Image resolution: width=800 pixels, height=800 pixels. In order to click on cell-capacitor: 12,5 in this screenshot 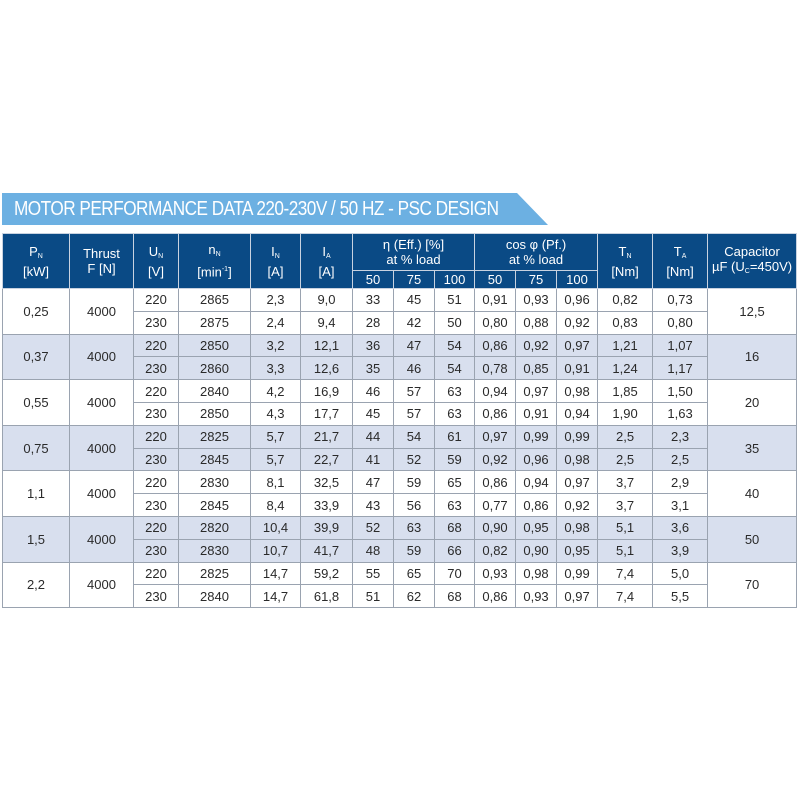, I will do `click(752, 311)`.